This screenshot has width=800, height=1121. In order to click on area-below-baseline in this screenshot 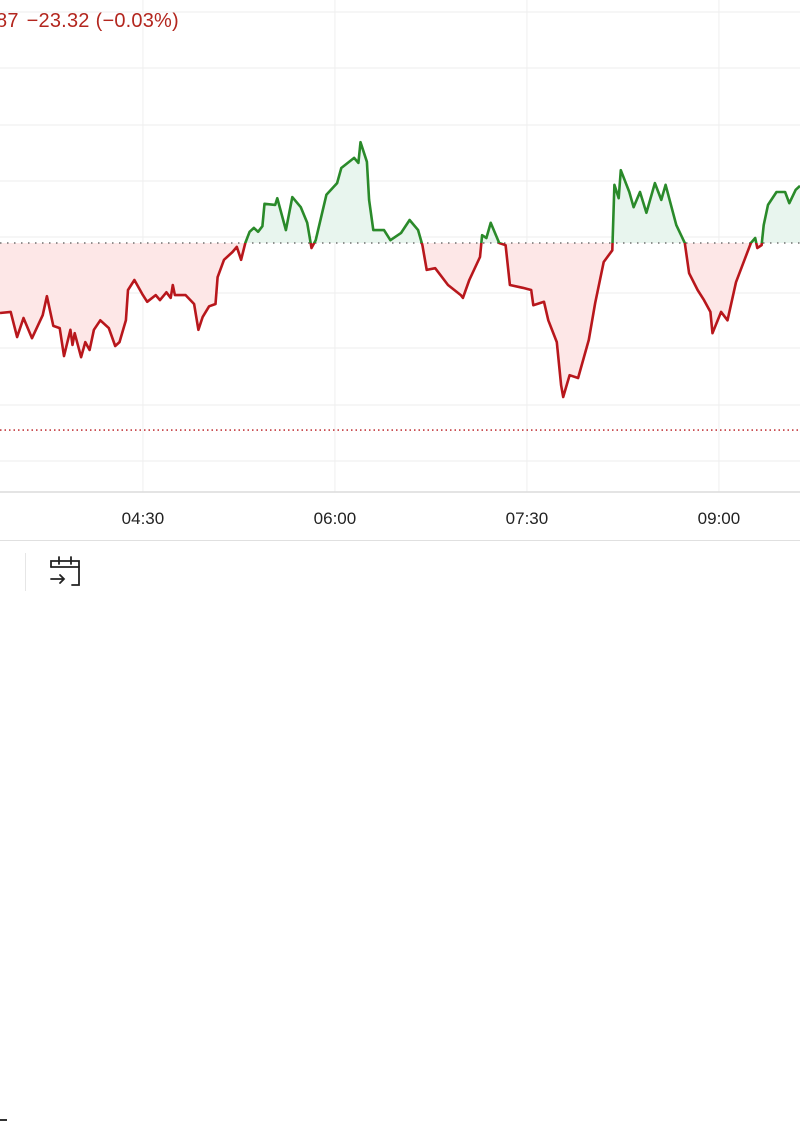, I will do `click(400, 320)`.